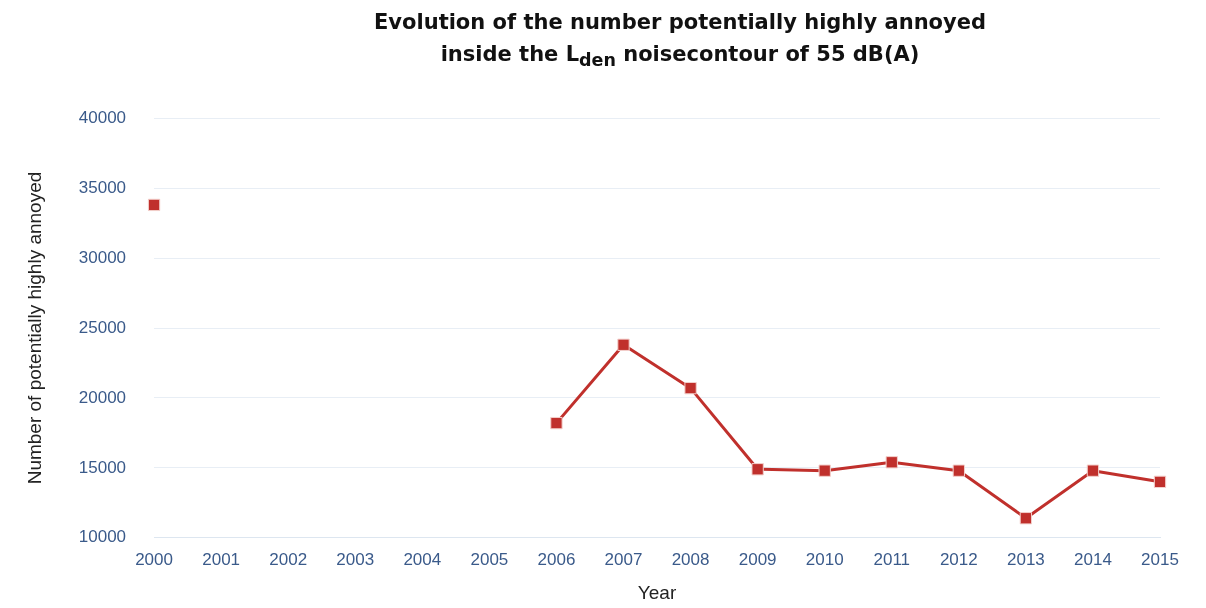 Image resolution: width=1206 pixels, height=608 pixels. I want to click on x-tick-label: 2010, so click(824, 559).